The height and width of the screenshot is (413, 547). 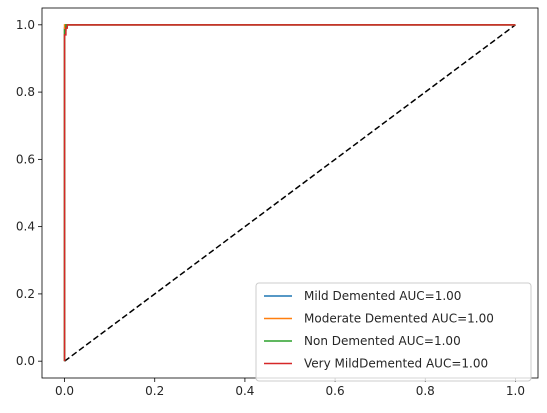 I want to click on x-tick-label: 0.0, so click(x=64, y=391).